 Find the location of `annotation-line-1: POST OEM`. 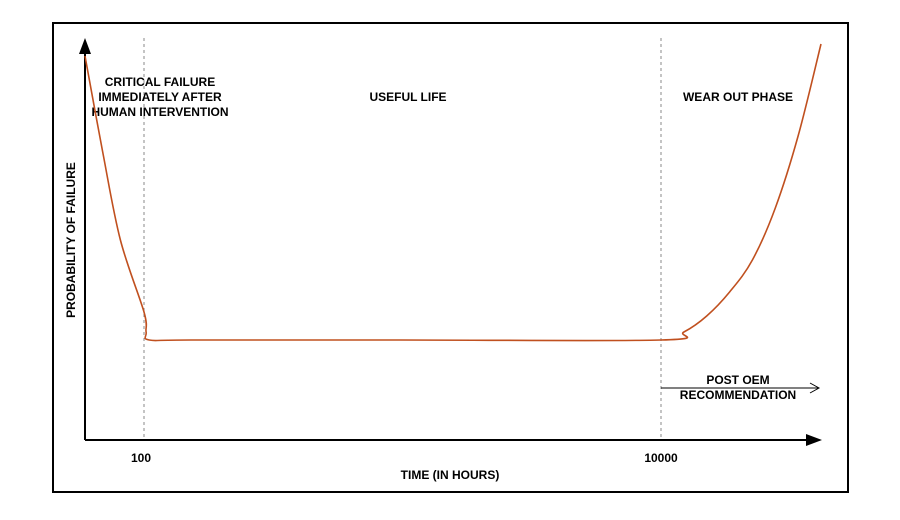

annotation-line-1: POST OEM is located at coordinates (737, 380).